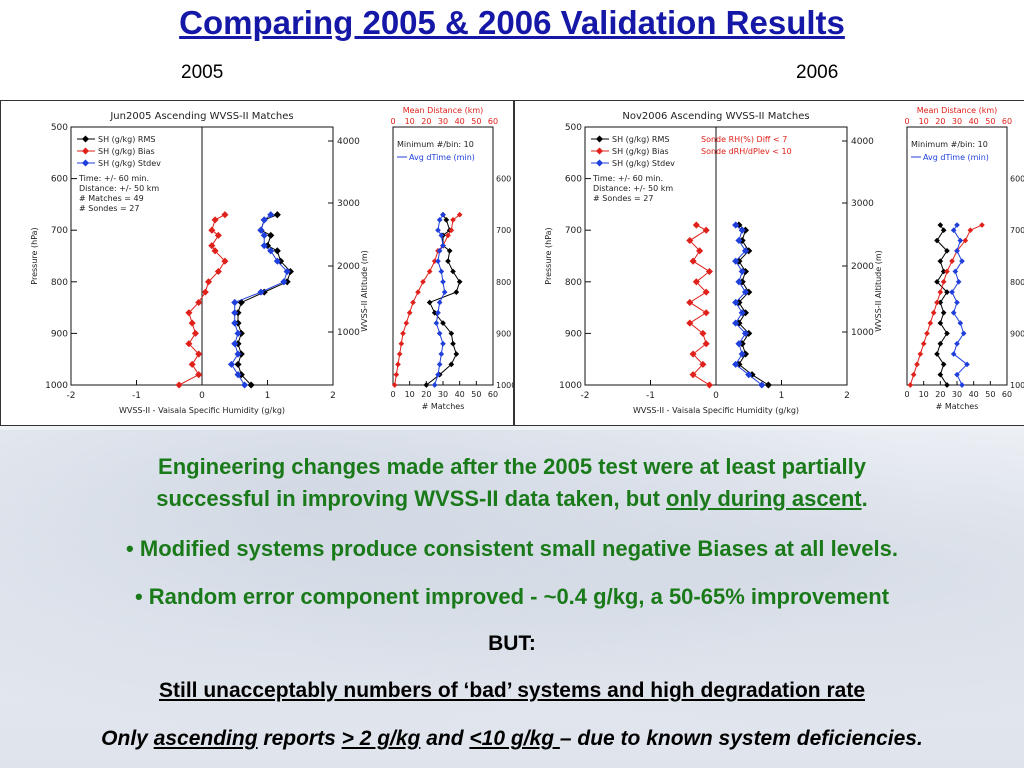 The width and height of the screenshot is (1024, 768). I want to click on side-right-tick-label: 900, so click(503, 333).